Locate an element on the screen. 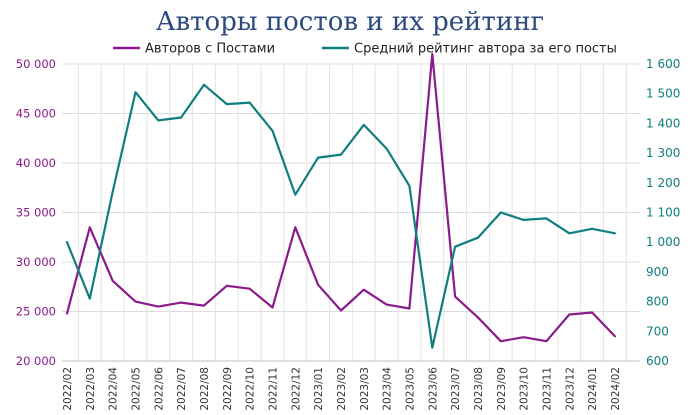 This screenshot has width=700, height=415. y-right-tick-label: 1 400 is located at coordinates (663, 123).